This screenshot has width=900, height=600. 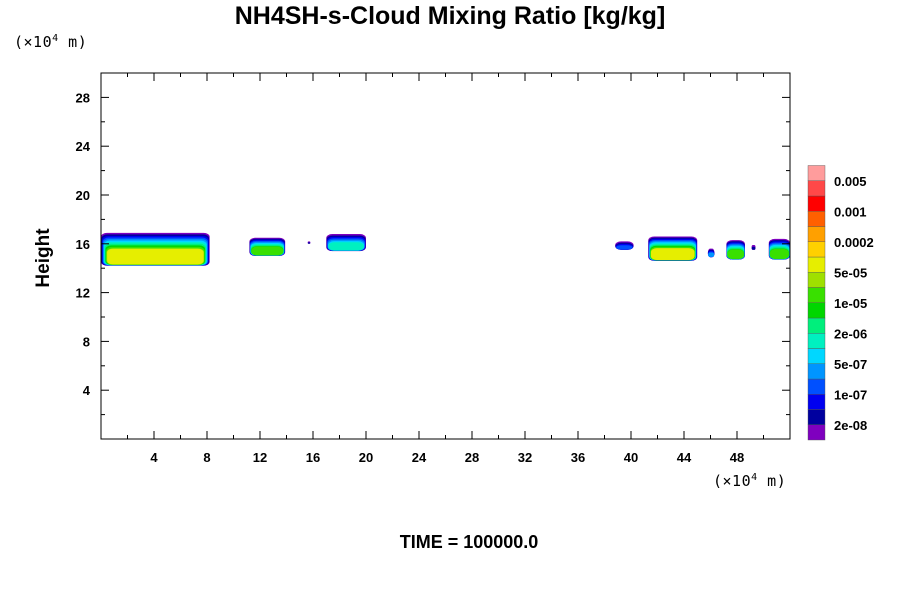 I want to click on contour-fill-layer, so click(x=445, y=249).